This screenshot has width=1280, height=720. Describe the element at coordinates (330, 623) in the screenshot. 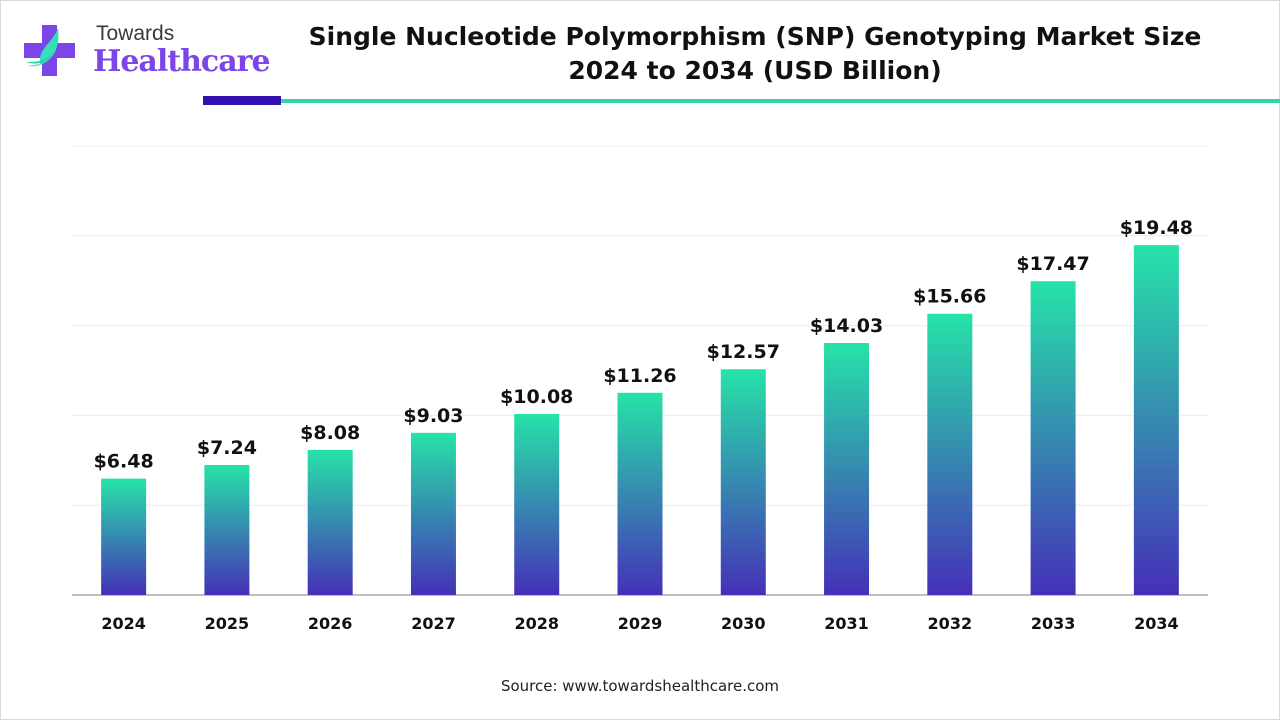

I see `x-tick-label: 2026` at that location.